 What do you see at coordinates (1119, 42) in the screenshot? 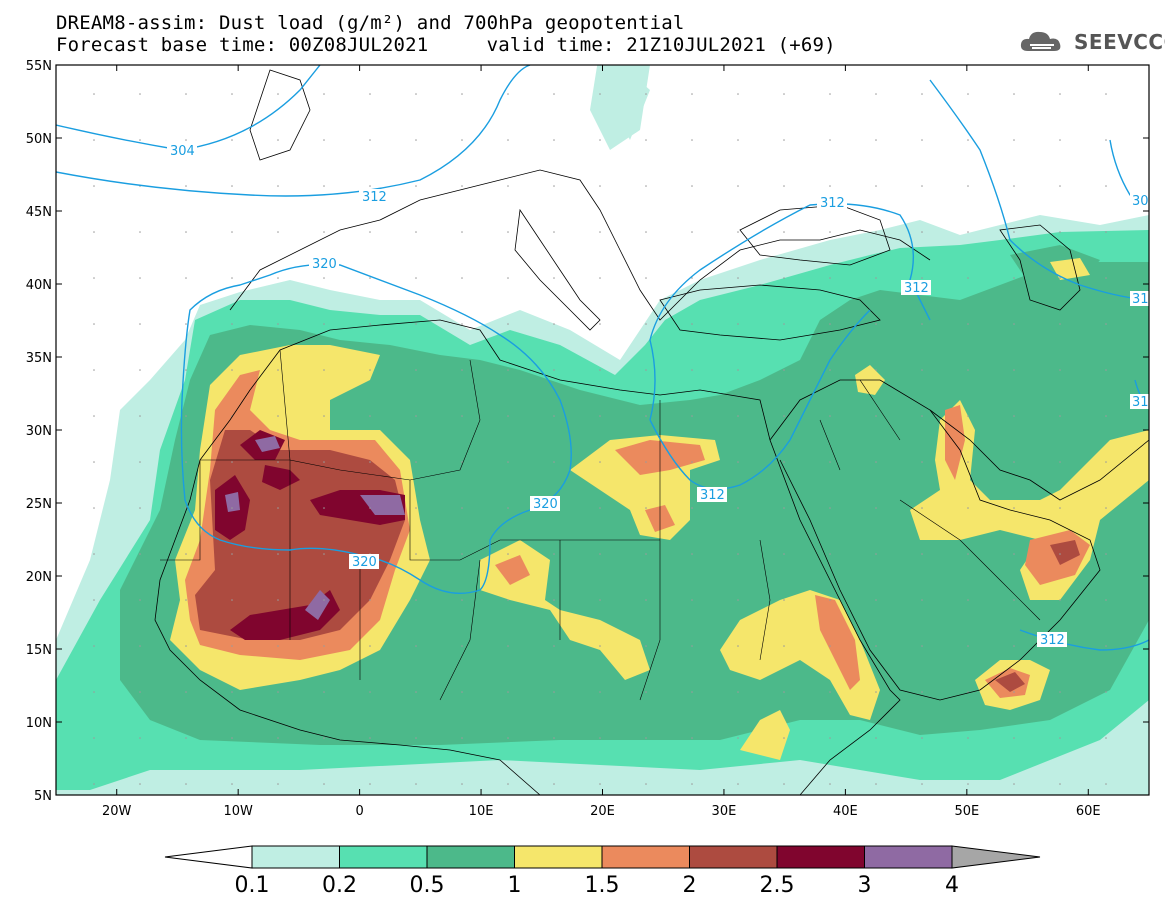
I see `logo-text: SEEVCCC` at bounding box center [1119, 42].